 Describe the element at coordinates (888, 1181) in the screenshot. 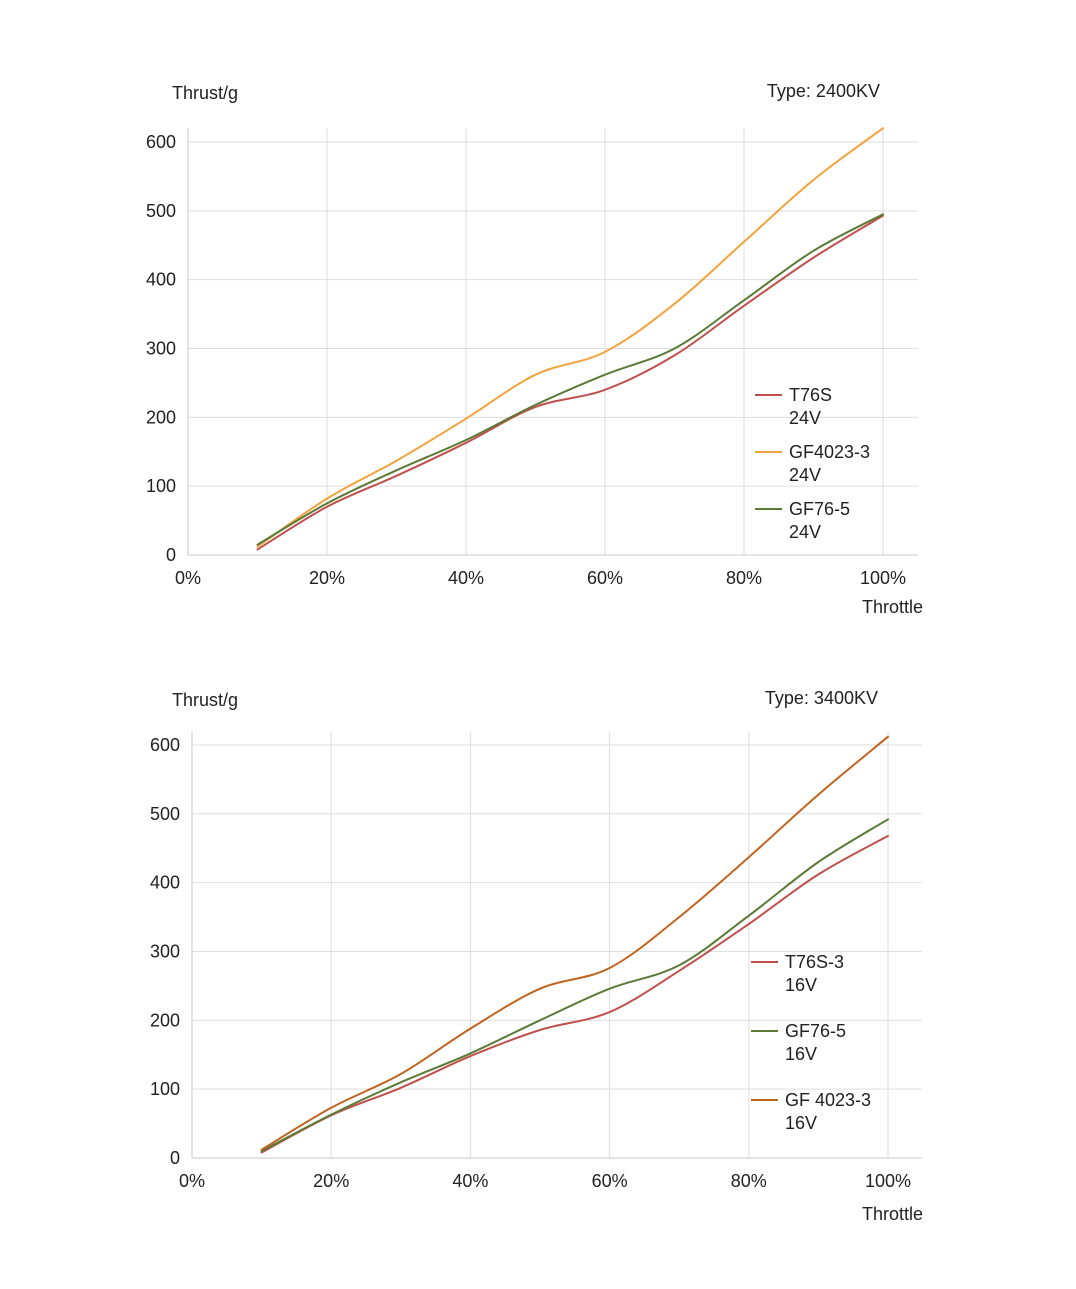

I see `3400kv-xtick-label: 100%` at that location.